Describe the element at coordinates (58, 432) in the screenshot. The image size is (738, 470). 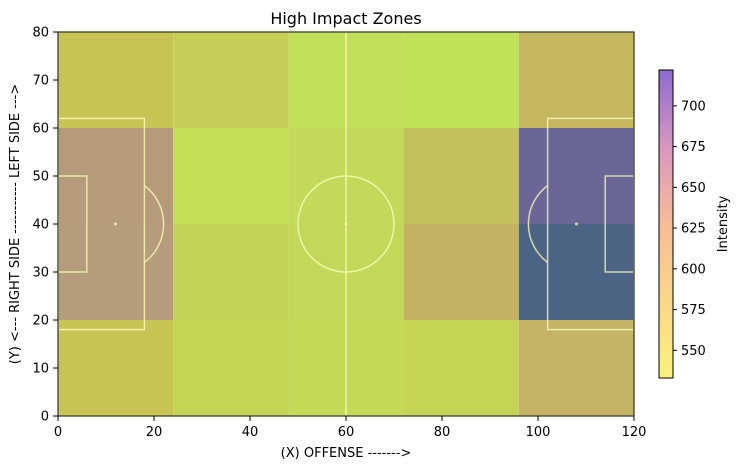
I see `x-tick-label: 0` at that location.